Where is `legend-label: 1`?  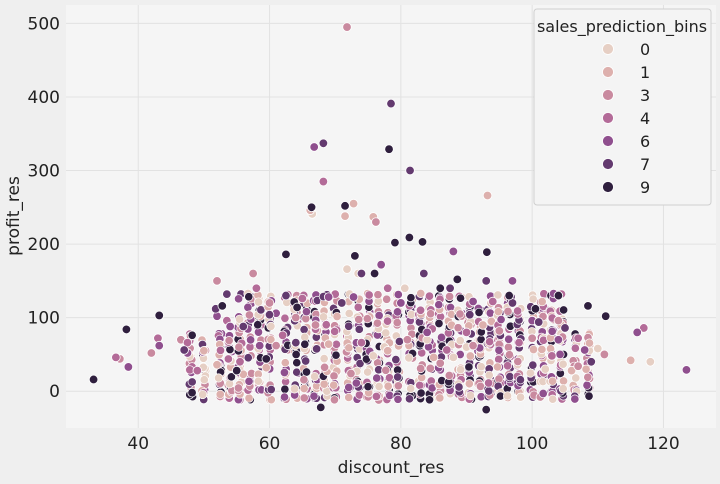
legend-label: 1 is located at coordinates (645, 72).